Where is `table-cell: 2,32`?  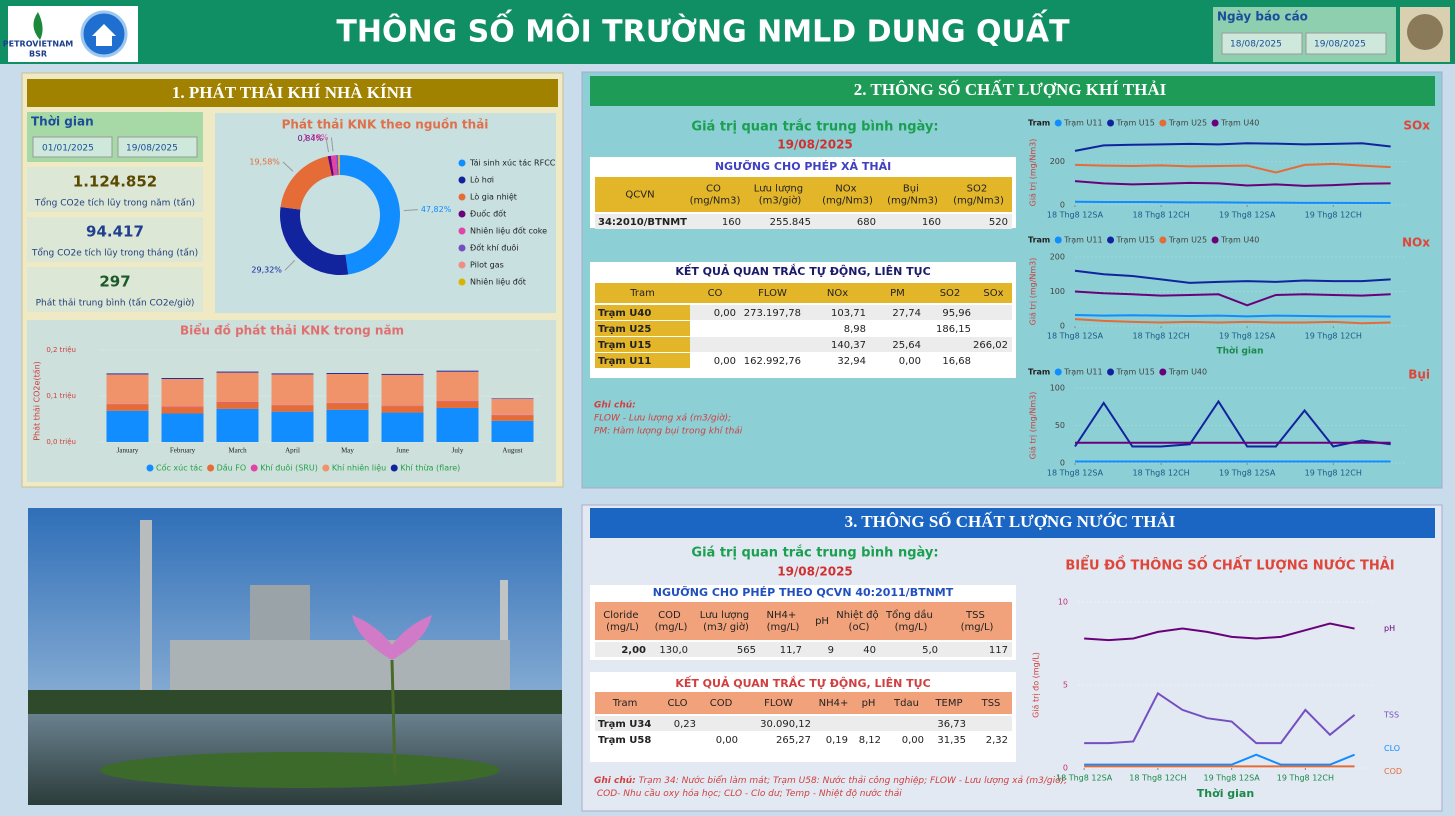 table-cell: 2,32 is located at coordinates (997, 740).